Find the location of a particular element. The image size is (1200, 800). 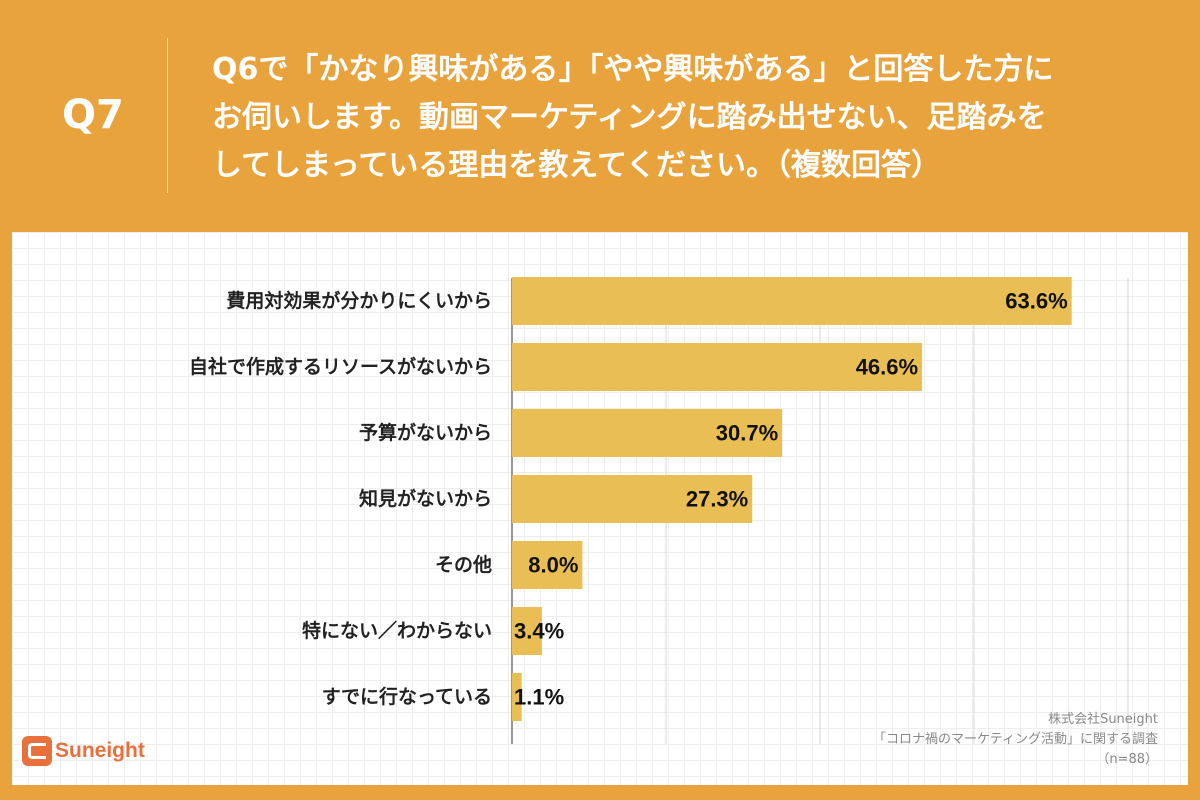

value-label: 8.0% is located at coordinates (553, 565).